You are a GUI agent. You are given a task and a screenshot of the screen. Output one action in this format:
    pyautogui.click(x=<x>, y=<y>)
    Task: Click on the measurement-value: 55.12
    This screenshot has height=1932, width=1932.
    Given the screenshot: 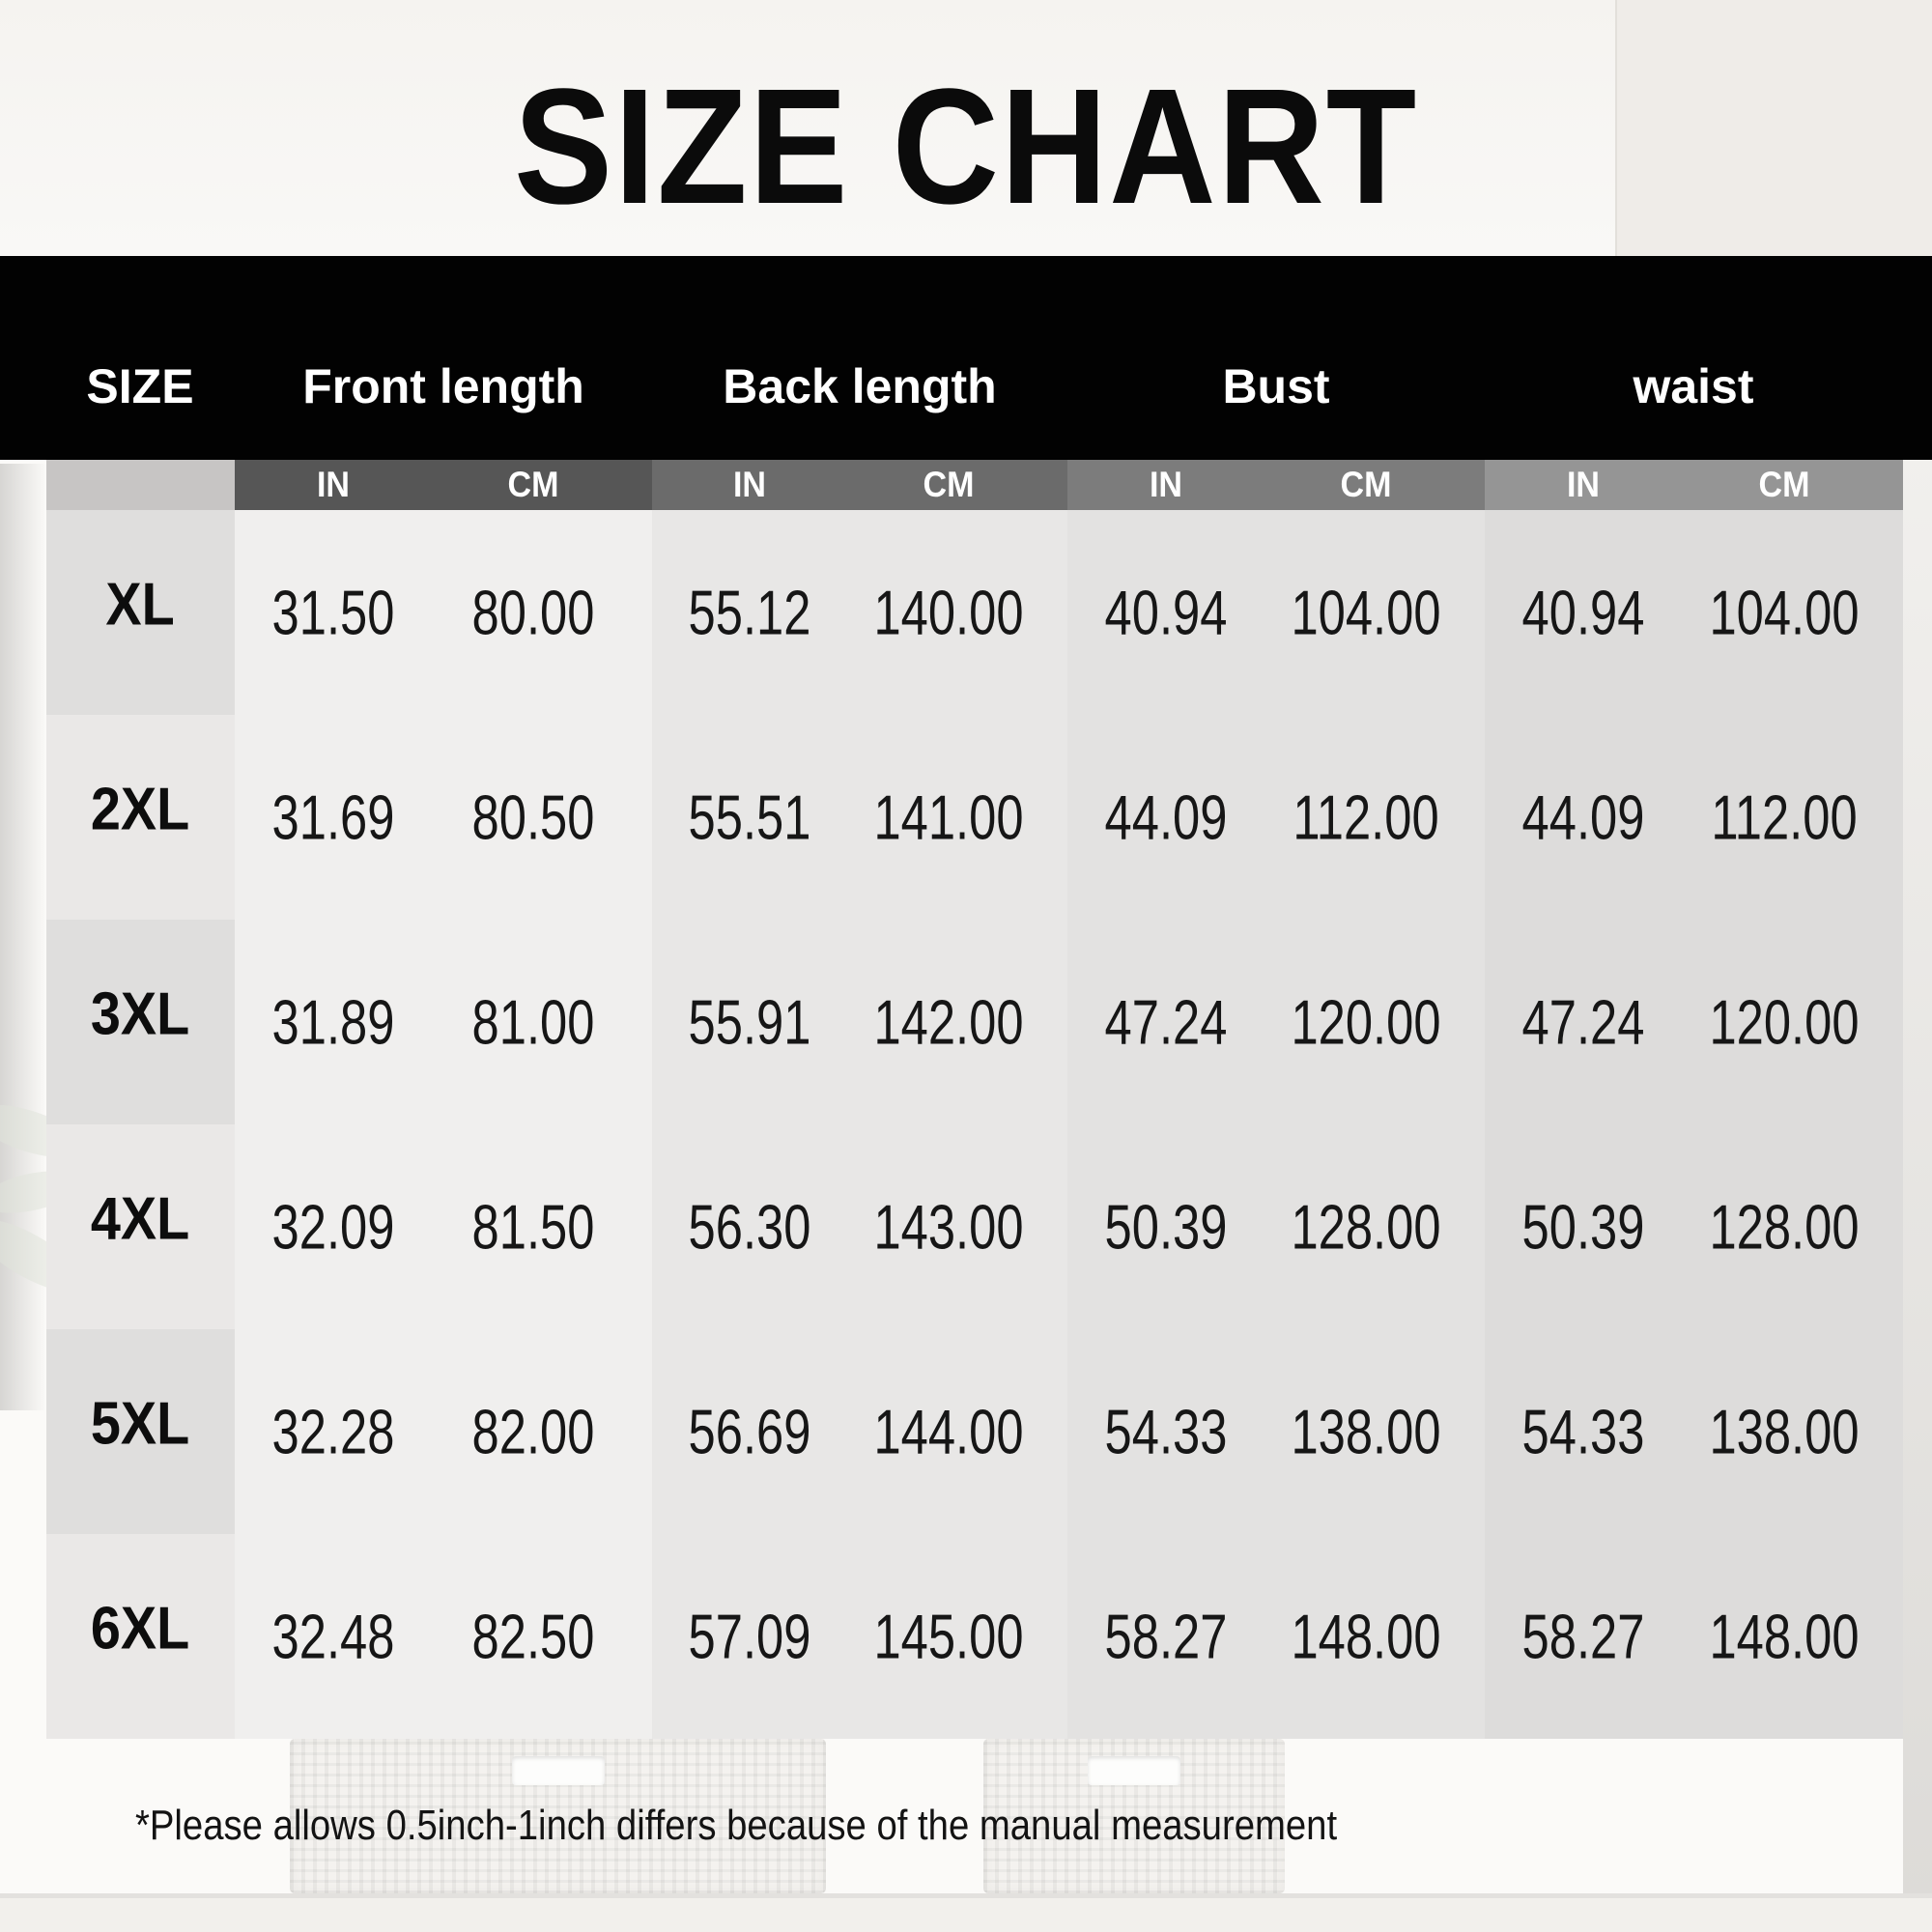 What is the action you would take?
    pyautogui.click(x=749, y=612)
    